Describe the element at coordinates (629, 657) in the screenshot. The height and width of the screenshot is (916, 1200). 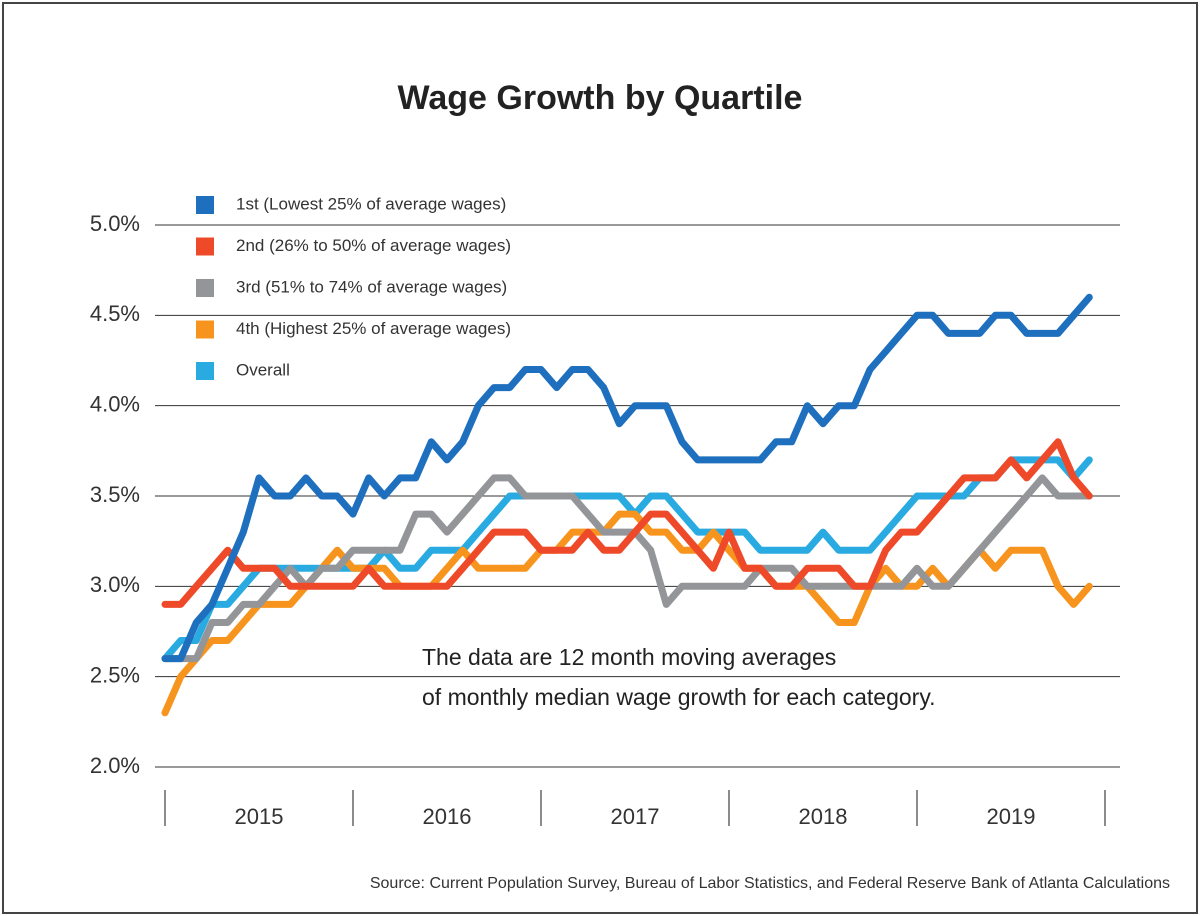
I see `annotation: The data are 12 month moving averages` at that location.